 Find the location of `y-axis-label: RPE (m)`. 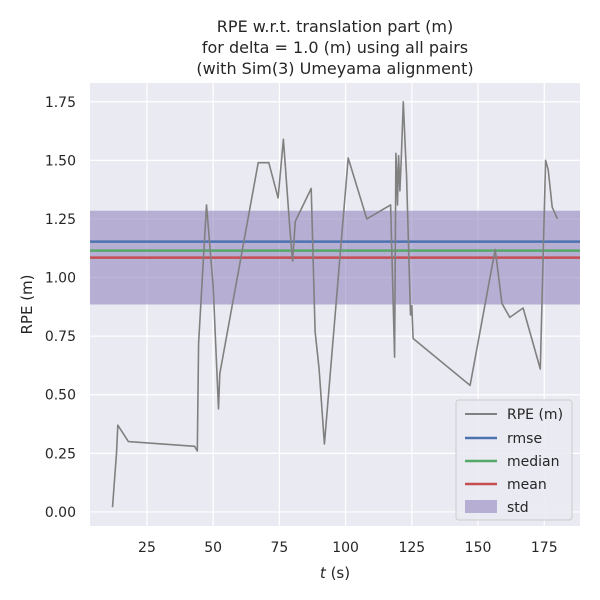

y-axis-label: RPE (m) is located at coordinates (27, 304).